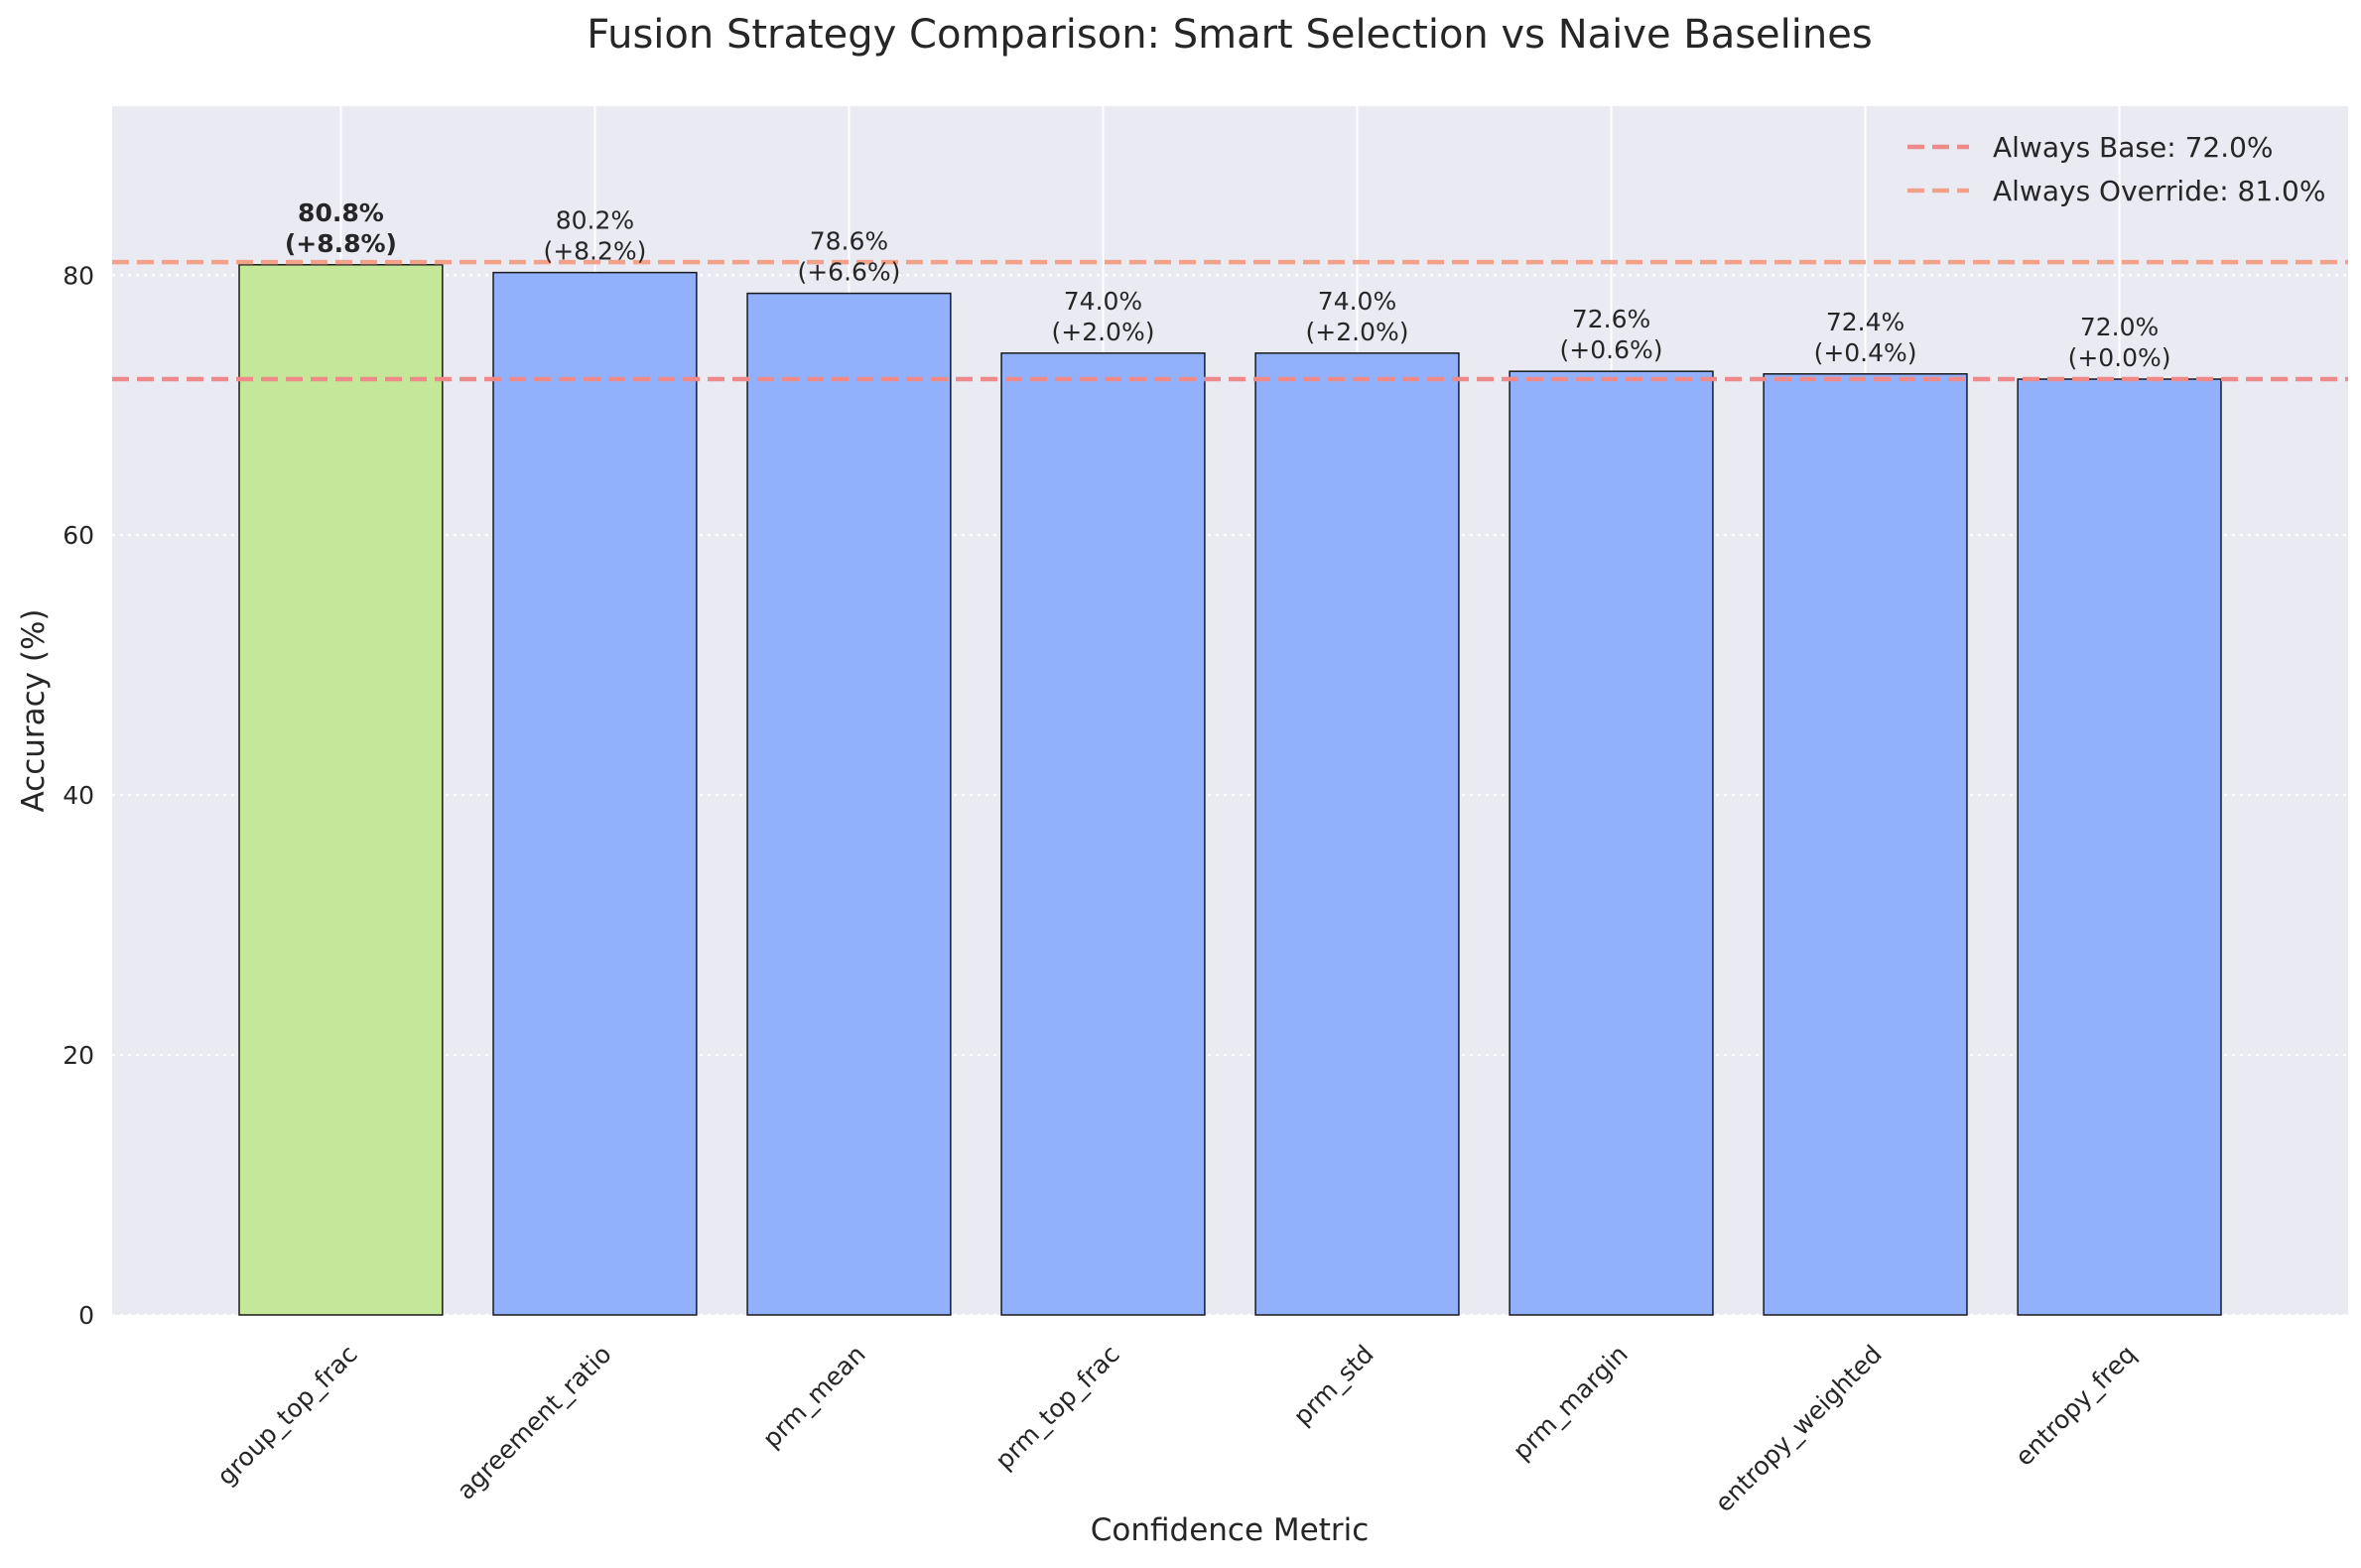 This screenshot has height=1568, width=2361. Describe the element at coordinates (1333, 1385) in the screenshot. I see `x-tick-label: prm_std` at that location.